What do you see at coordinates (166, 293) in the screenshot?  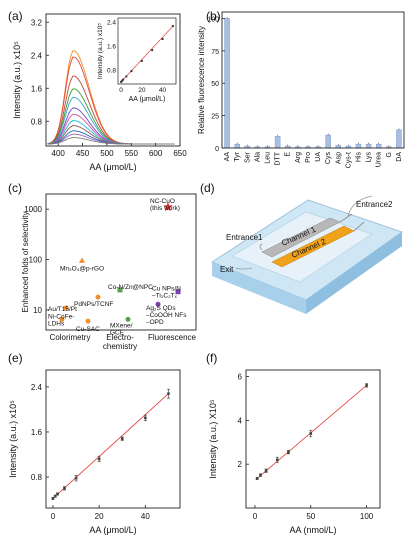 I see `c-point-label: Cu NPs/N –Ti₃C₂Tₓ` at bounding box center [166, 293].